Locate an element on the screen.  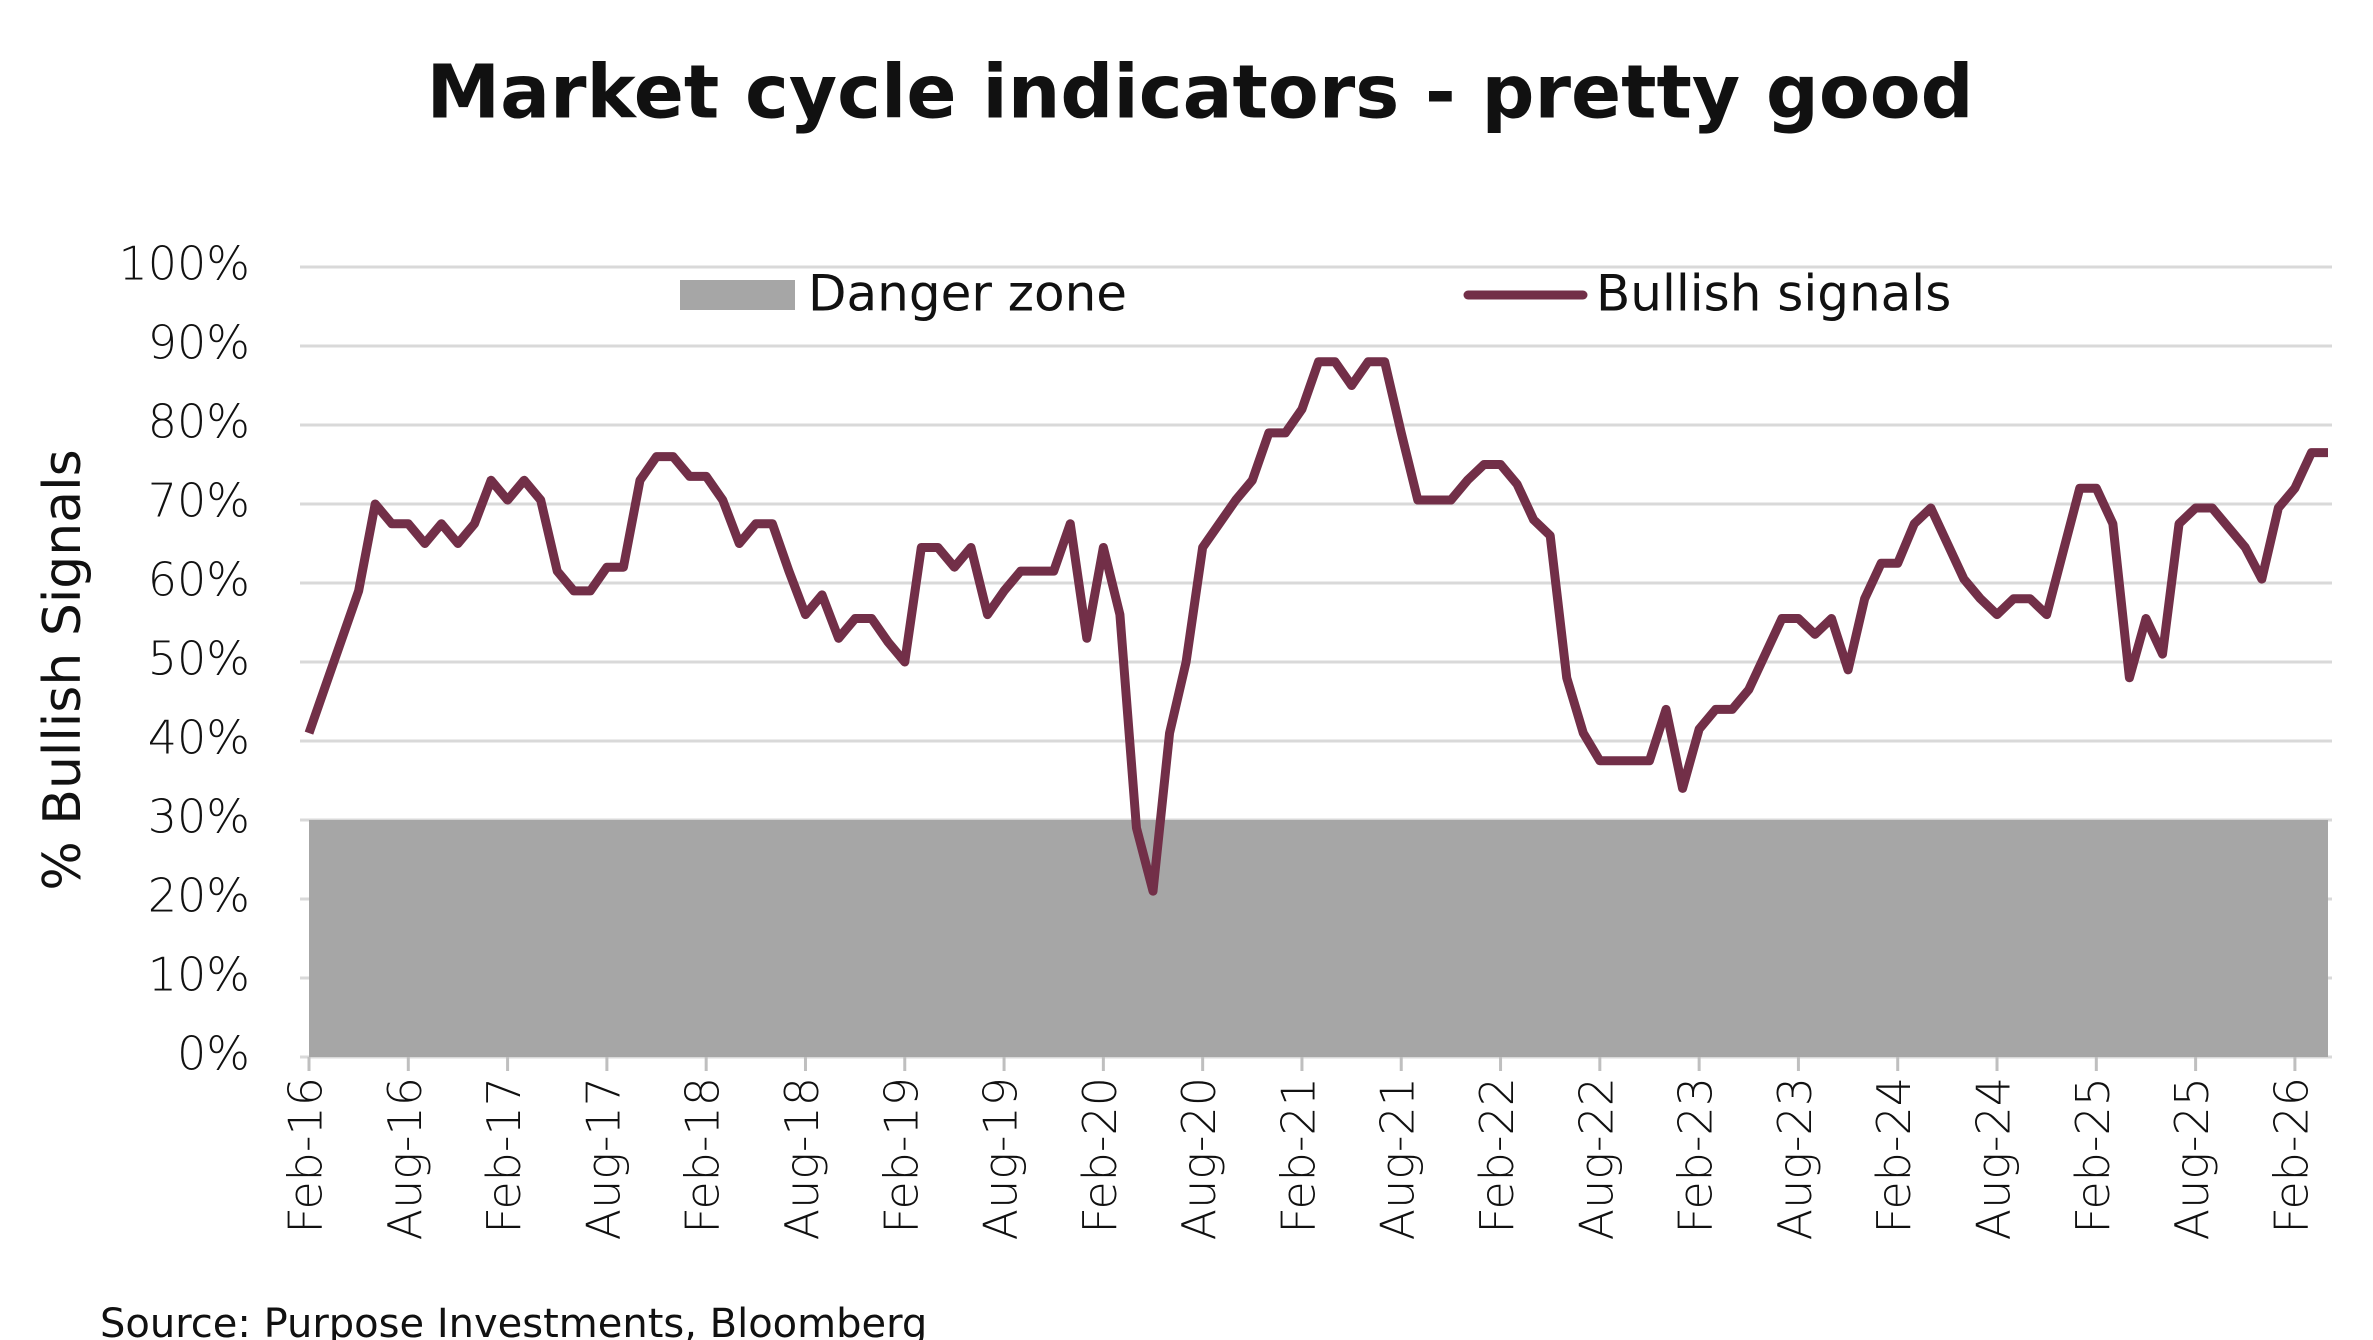
x-tick-label: Aug-25 is located at coordinates (2192, 1158).